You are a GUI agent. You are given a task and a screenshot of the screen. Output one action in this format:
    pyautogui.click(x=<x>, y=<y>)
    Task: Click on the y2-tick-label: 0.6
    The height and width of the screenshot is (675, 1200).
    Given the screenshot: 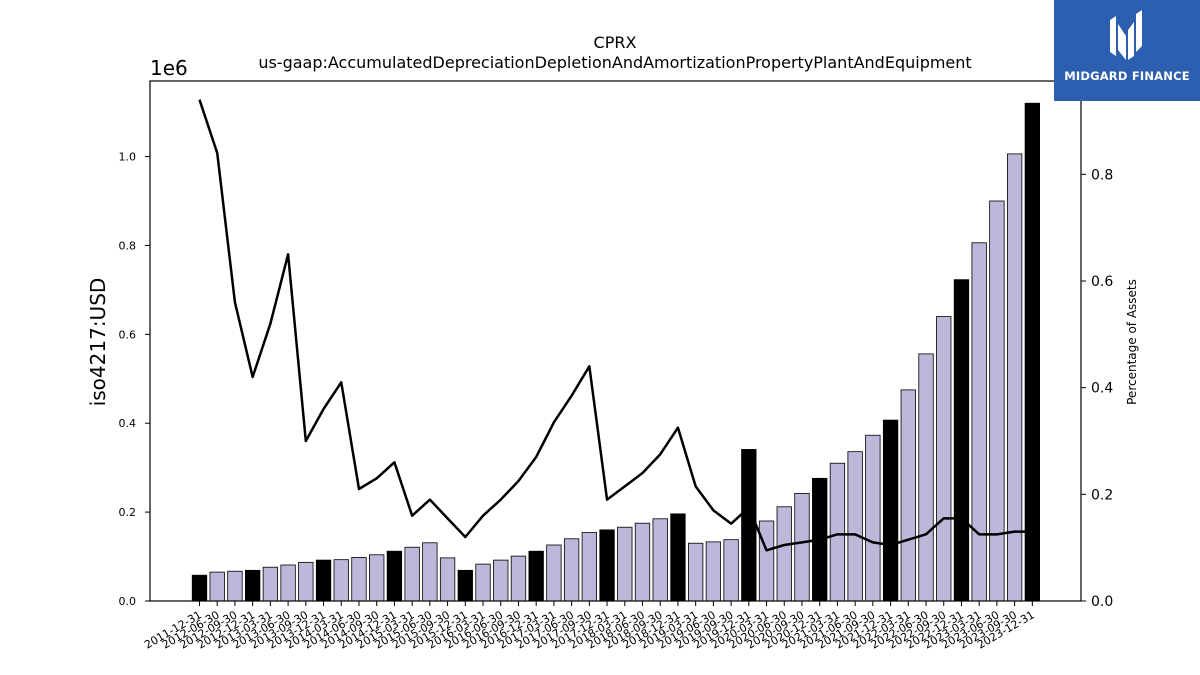 What is the action you would take?
    pyautogui.click(x=1102, y=282)
    